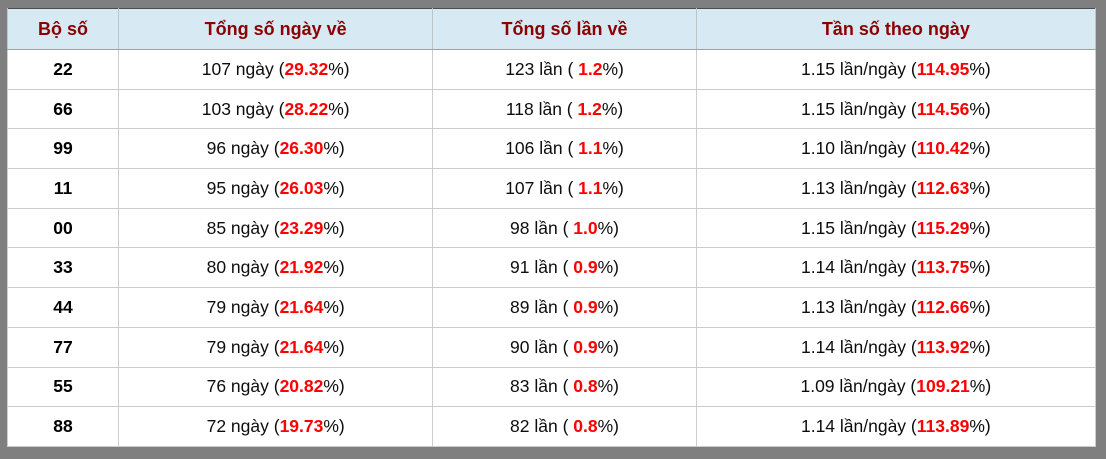 The height and width of the screenshot is (459, 1106). I want to click on pair-value: 88, so click(63, 426).